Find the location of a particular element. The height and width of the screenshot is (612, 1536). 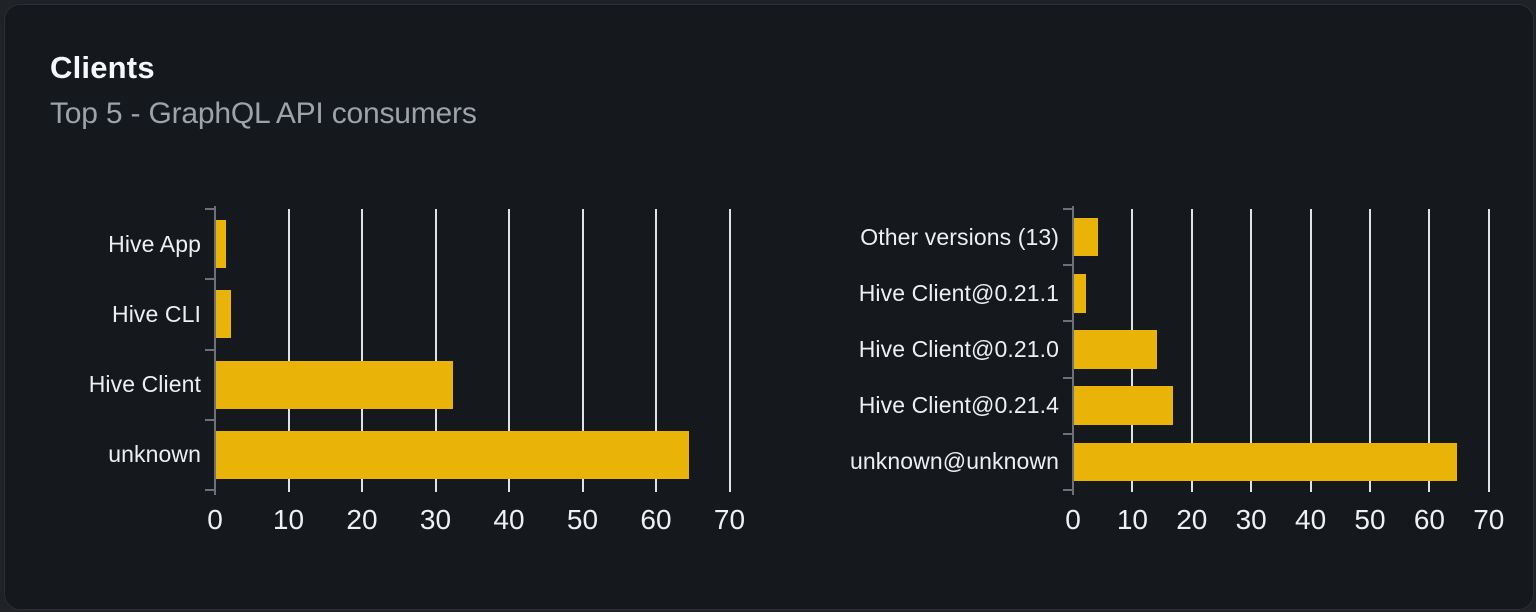

category-label-other-versions-13: Other versions (13) is located at coordinates (959, 236).